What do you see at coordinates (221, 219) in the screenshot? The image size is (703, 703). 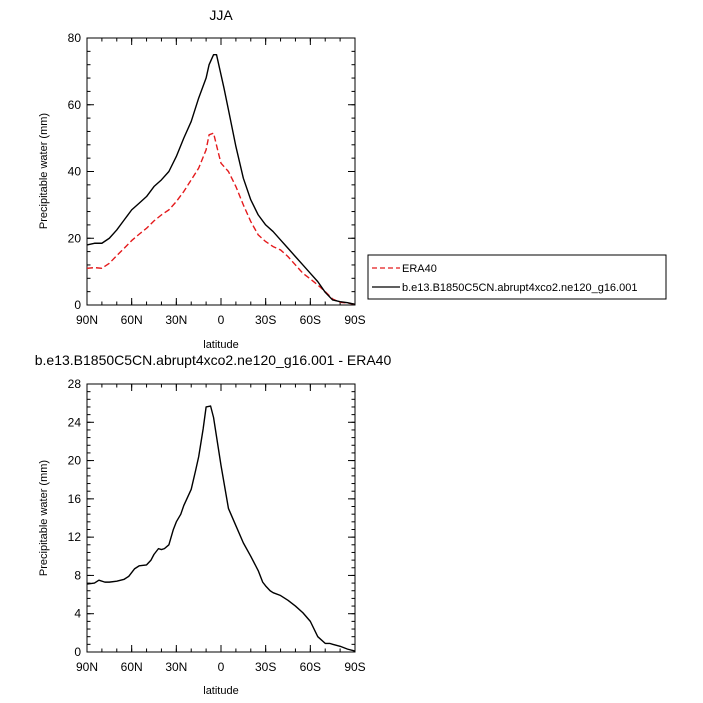 I see `era40-series-line` at bounding box center [221, 219].